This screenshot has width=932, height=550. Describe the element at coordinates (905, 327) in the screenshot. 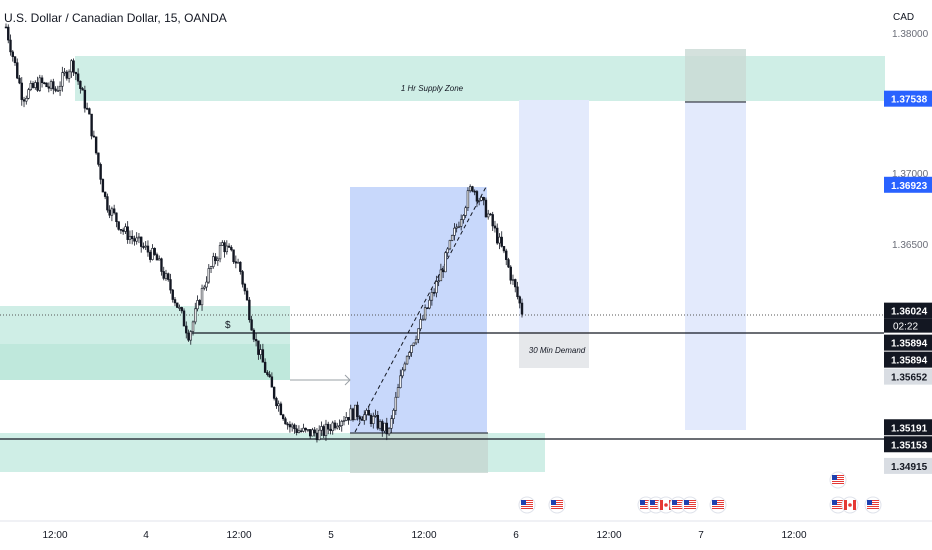

I see `countdown: 02:22` at that location.